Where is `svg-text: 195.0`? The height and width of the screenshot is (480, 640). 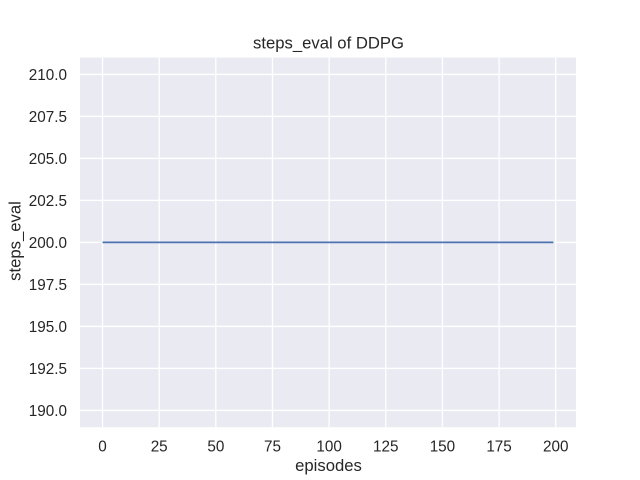 svg-text: 195.0 is located at coordinates (48, 327).